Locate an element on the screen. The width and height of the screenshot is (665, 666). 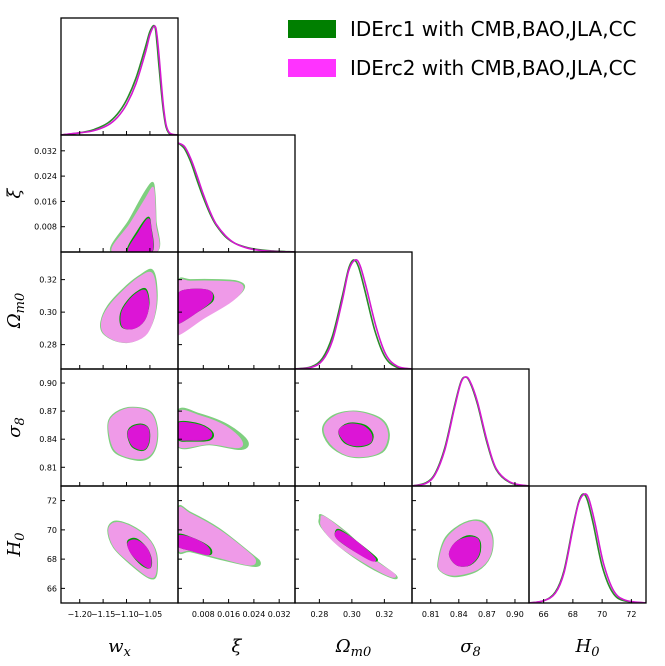
marginal-curve-wx-iderc2 is located at coordinates (119, 80).